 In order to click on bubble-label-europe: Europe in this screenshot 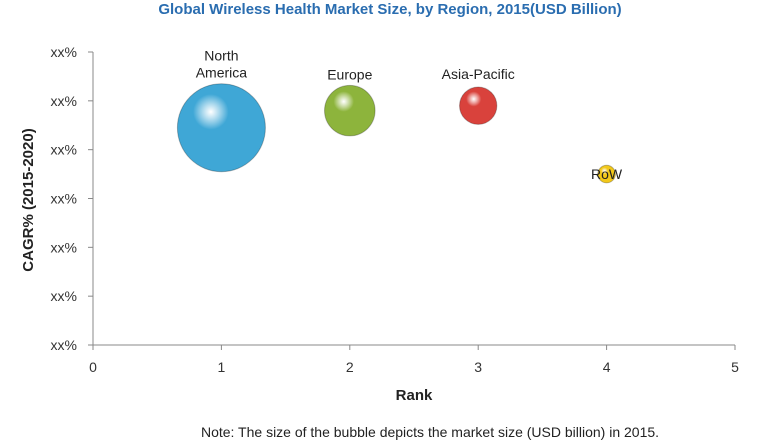, I will do `click(349, 74)`.